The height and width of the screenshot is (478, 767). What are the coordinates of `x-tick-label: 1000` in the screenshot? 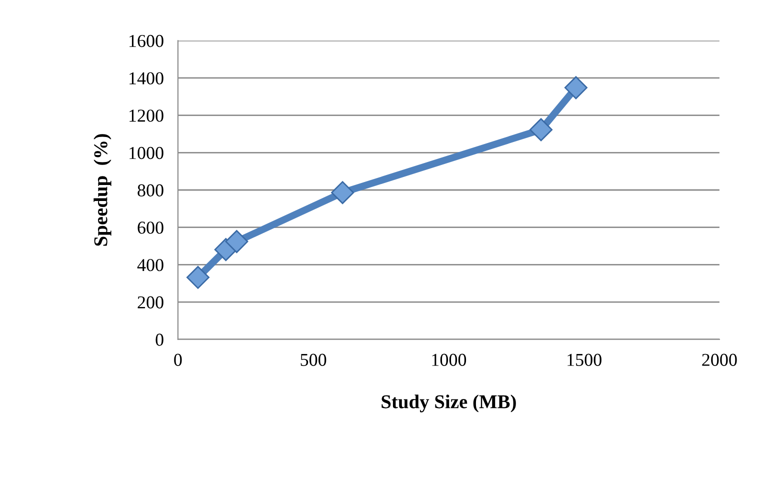 It's located at (449, 360).